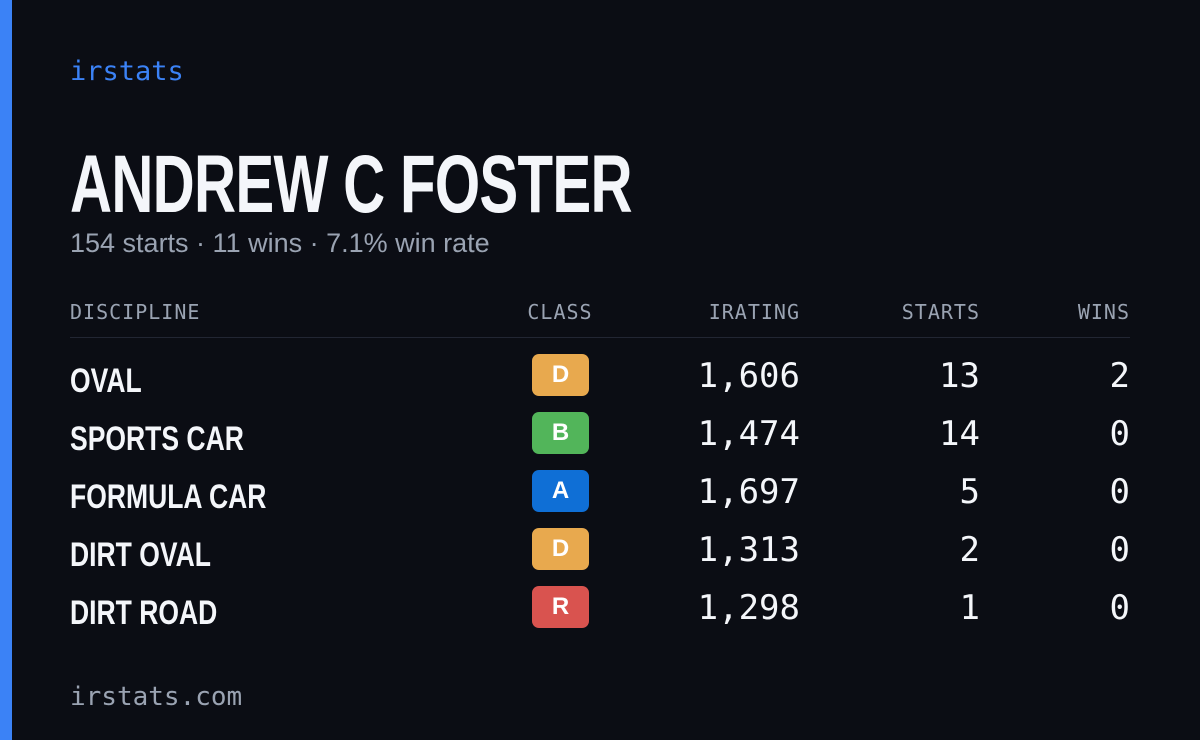 The width and height of the screenshot is (1200, 740). I want to click on irating: 1,606, so click(748, 376).